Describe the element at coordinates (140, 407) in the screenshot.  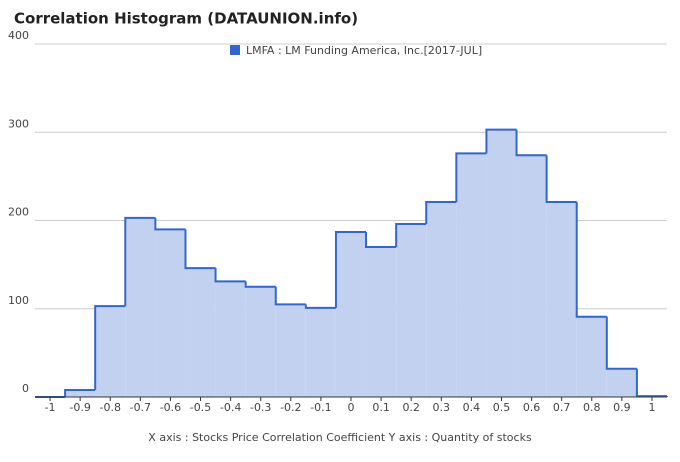
I see `x-tick-label: -0.7` at that location.